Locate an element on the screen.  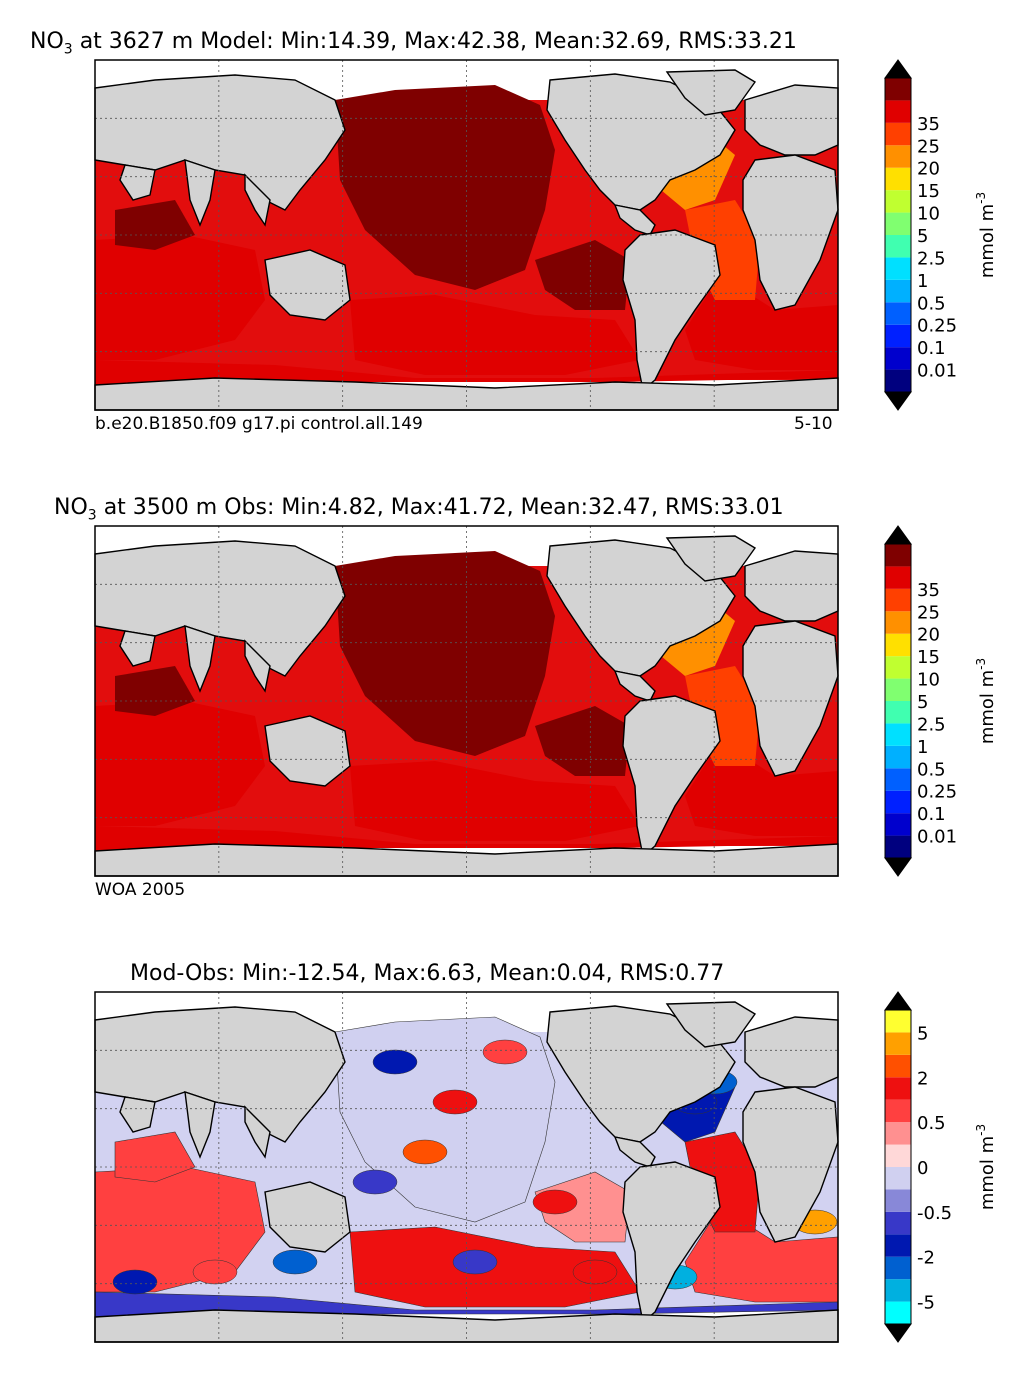
colorbar-tick-label-9: 20 is located at coordinates (928, 169).